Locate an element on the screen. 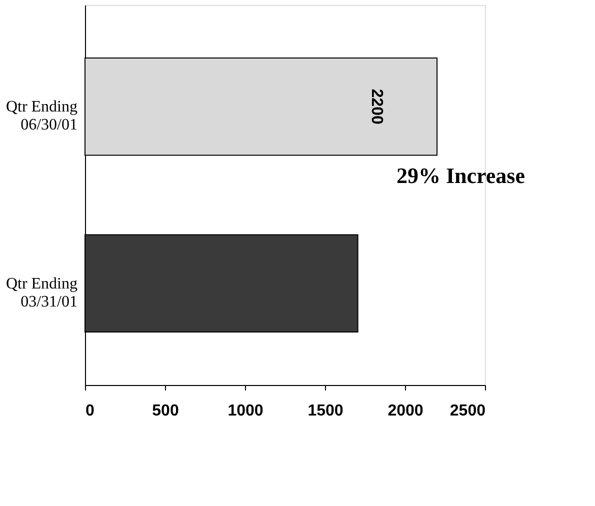  x-tick-label: 1500 is located at coordinates (326, 411).